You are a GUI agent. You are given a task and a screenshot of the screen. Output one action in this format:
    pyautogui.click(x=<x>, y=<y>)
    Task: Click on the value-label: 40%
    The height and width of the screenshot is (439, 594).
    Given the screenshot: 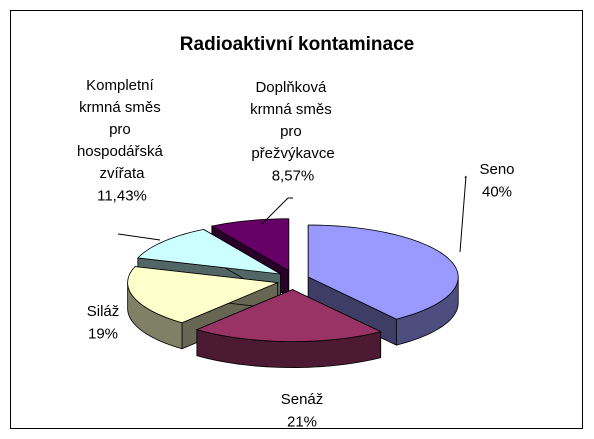 What is the action you would take?
    pyautogui.click(x=497, y=191)
    